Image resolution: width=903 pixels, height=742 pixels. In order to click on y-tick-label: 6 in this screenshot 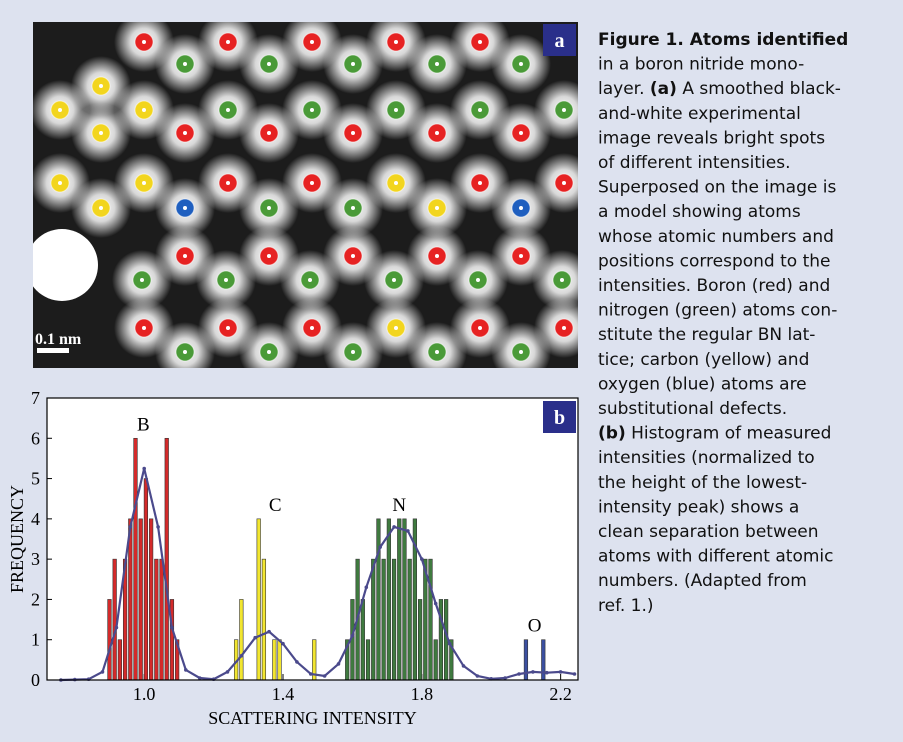, I will do `click(35, 438)`.